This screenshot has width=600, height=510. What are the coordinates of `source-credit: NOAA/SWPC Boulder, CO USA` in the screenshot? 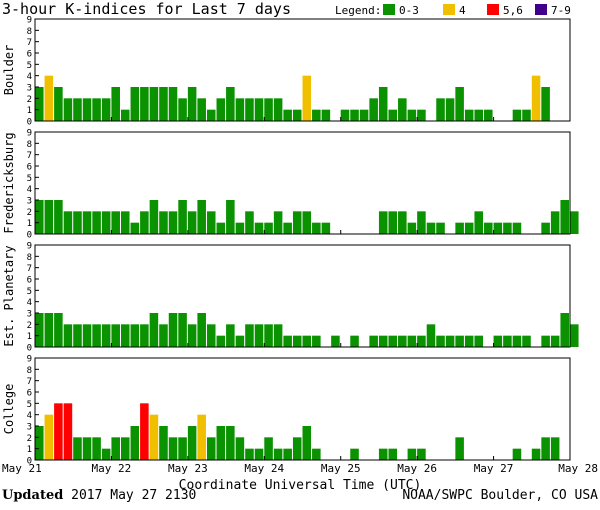 It's located at (500, 495).